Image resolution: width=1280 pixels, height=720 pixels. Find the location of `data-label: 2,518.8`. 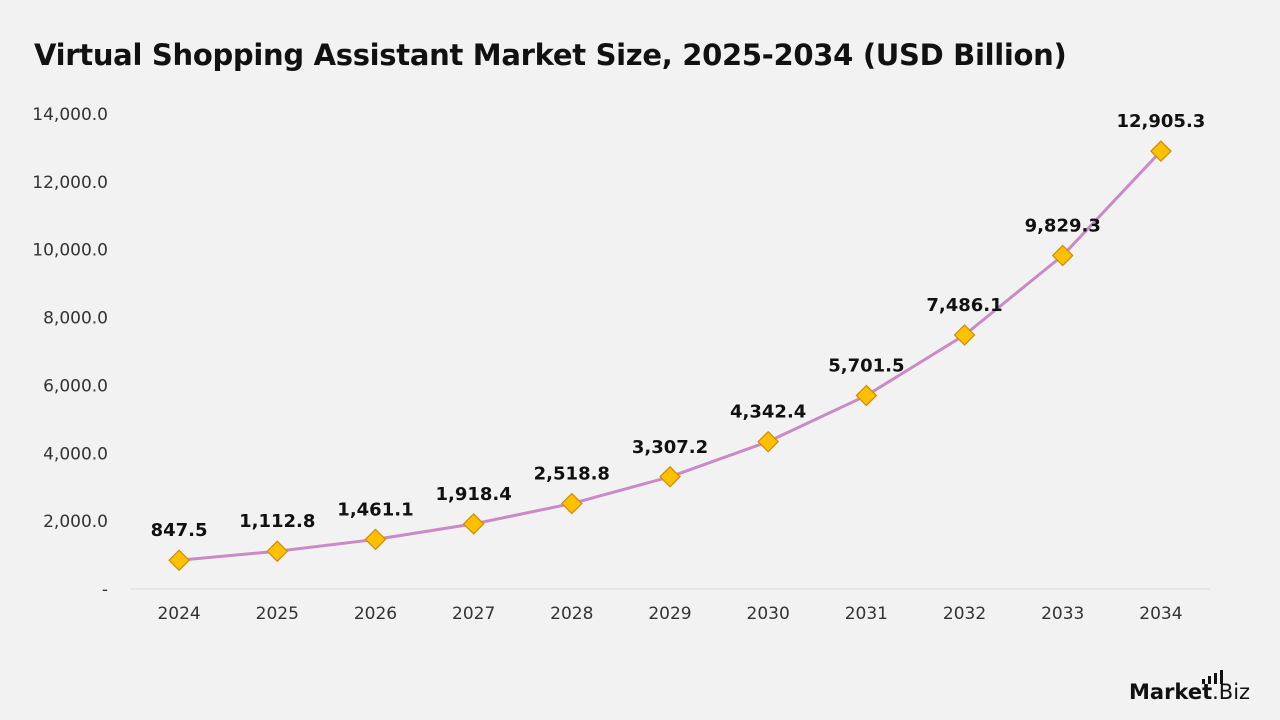

data-label: 2,518.8 is located at coordinates (572, 474).